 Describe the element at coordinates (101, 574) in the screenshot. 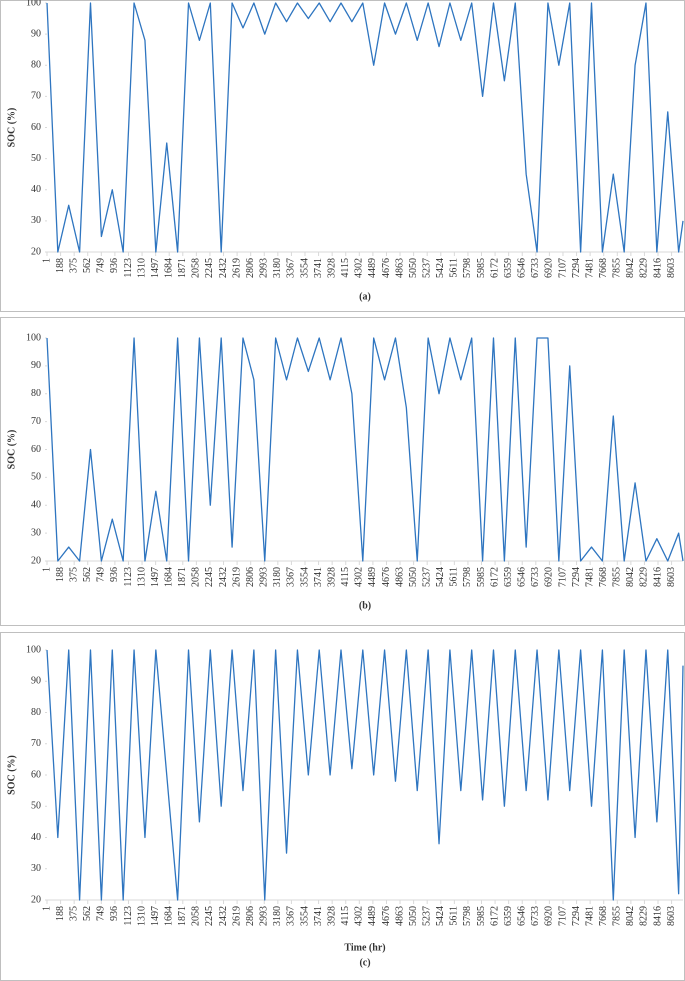

I see `x-tick-label: 749` at that location.